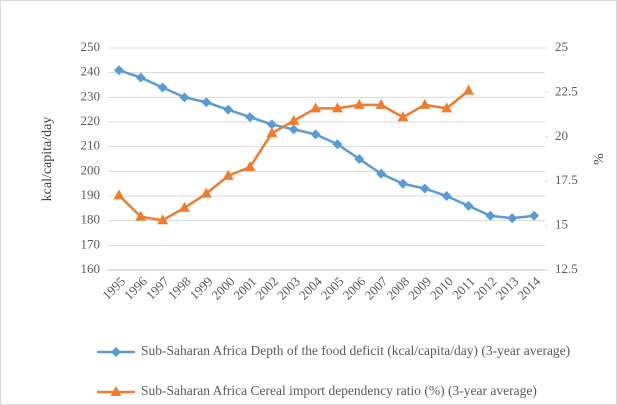 The width and height of the screenshot is (617, 405). What do you see at coordinates (91, 120) in the screenshot?
I see `y-tick-label: 220` at bounding box center [91, 120].